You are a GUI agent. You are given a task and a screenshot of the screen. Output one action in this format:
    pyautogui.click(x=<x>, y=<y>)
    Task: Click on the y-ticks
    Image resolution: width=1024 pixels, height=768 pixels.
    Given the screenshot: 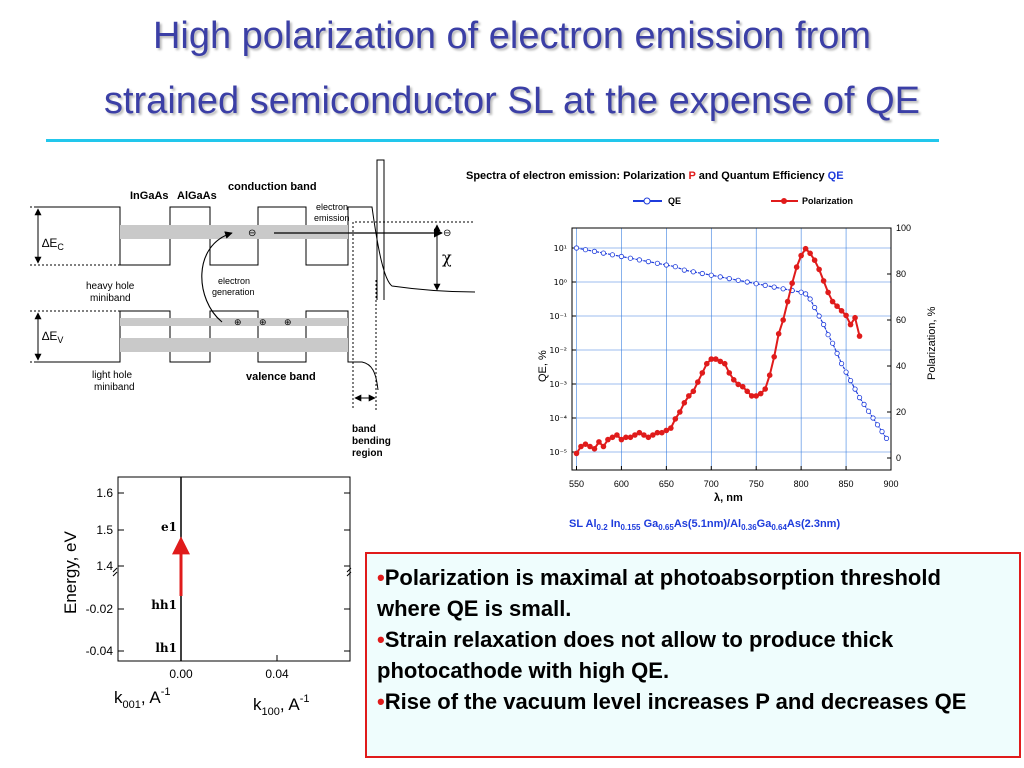 What is the action you would take?
    pyautogui.click(x=234, y=576)
    